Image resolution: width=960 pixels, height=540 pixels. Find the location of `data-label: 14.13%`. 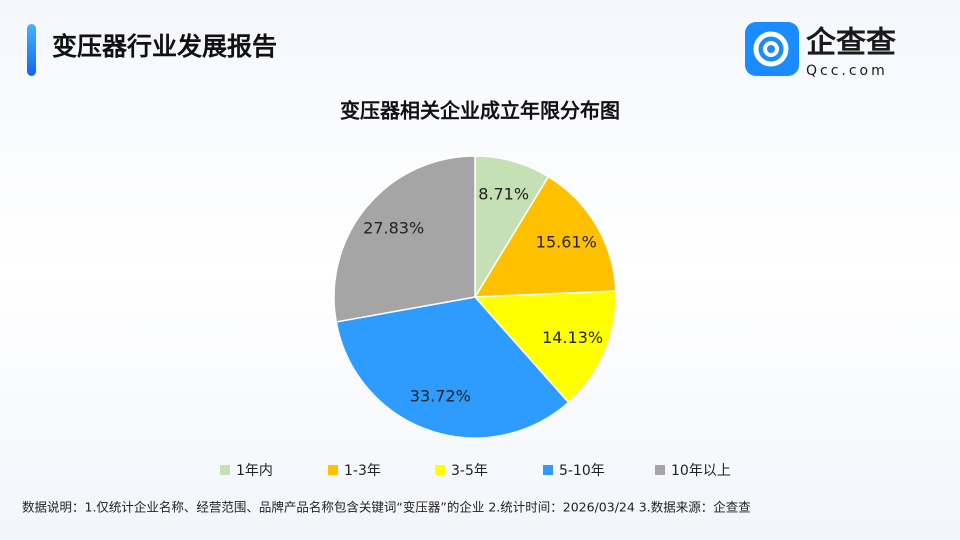

data-label: 14.13% is located at coordinates (572, 337).